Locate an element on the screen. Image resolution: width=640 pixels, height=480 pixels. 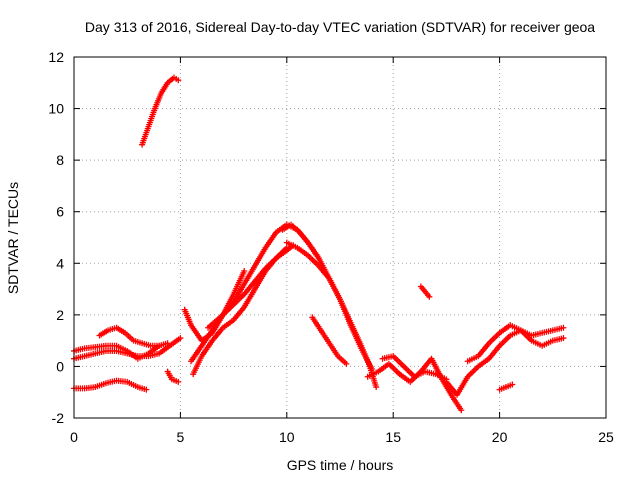
y-tick-label: 4 is located at coordinates (60, 263).